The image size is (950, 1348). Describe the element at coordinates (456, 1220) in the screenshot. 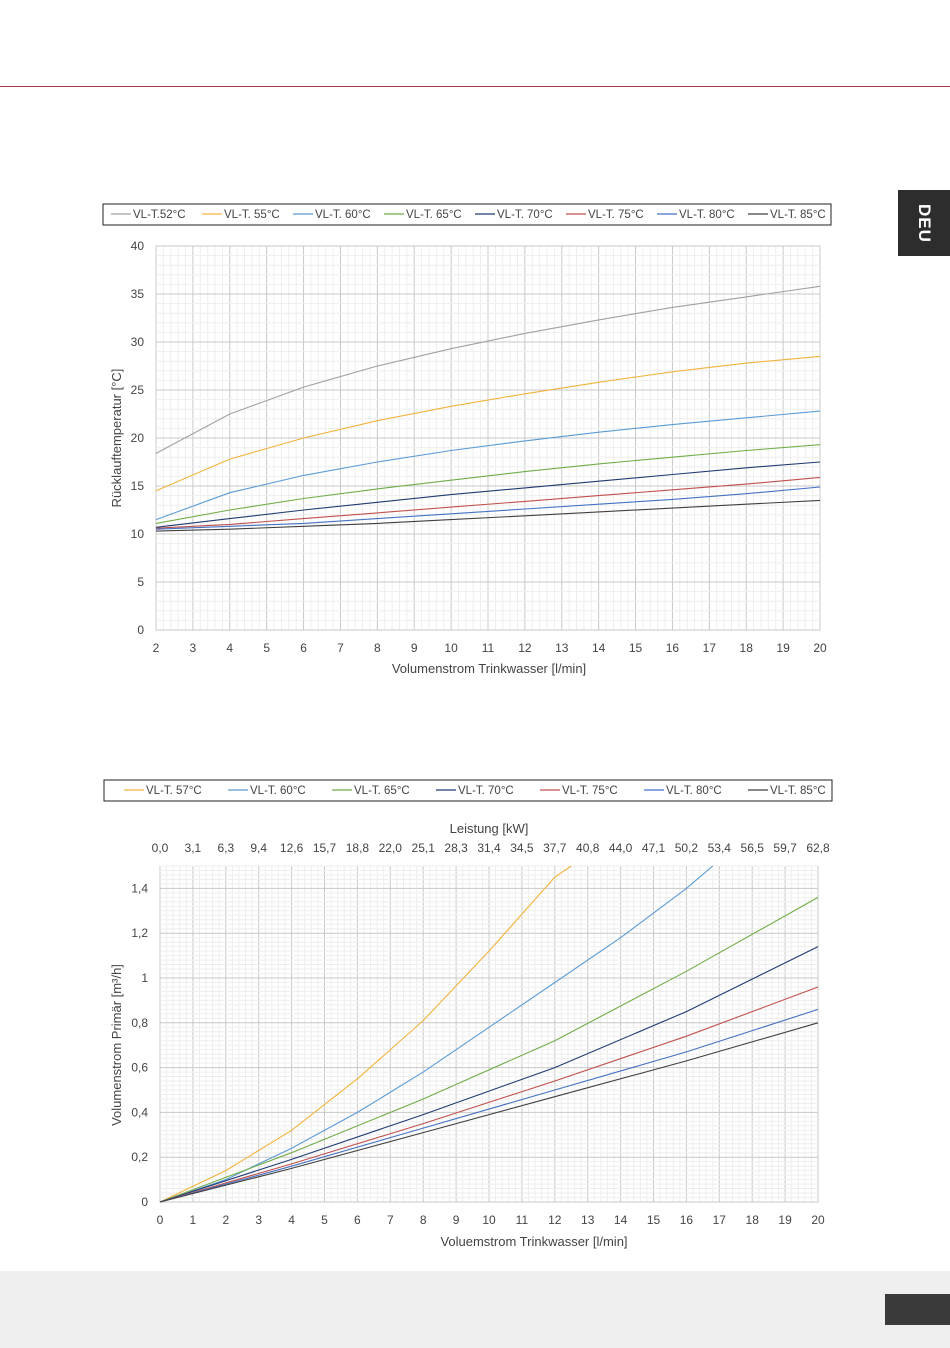

I see `chart2-xtick: 9` at that location.